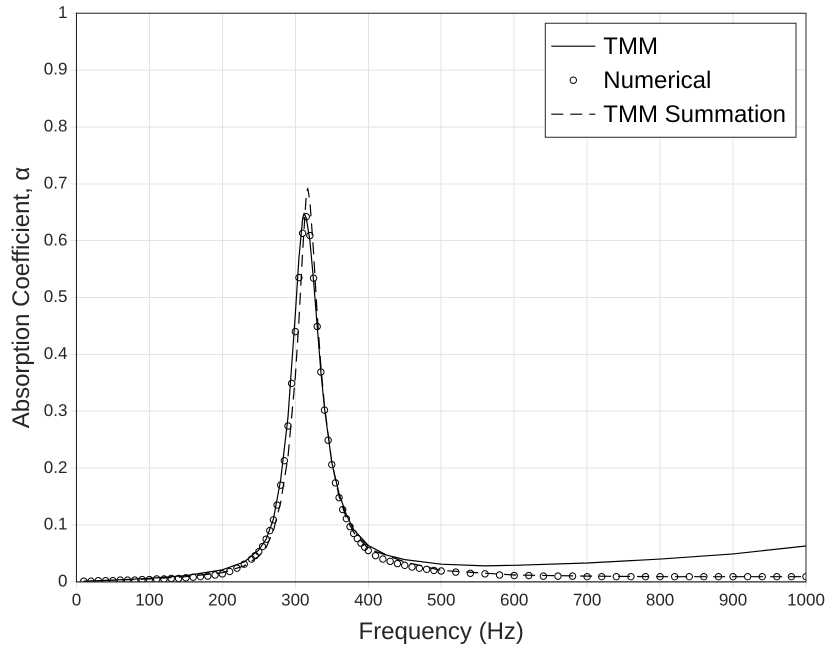 The height and width of the screenshot is (655, 828). I want to click on x-tick-label: 600, so click(514, 600).